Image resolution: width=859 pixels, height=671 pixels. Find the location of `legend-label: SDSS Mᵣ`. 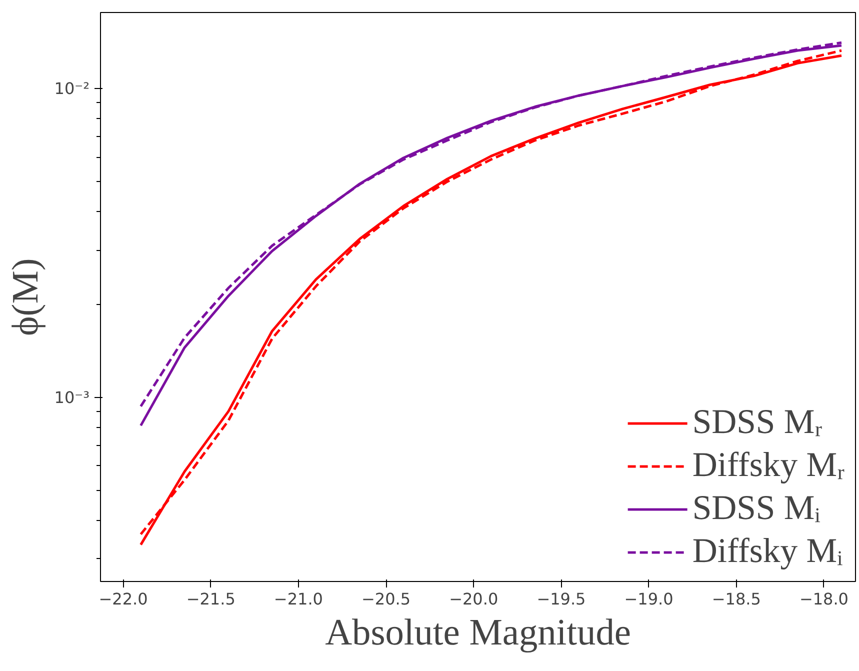

legend-label: SDSS Mᵣ is located at coordinates (757, 422).